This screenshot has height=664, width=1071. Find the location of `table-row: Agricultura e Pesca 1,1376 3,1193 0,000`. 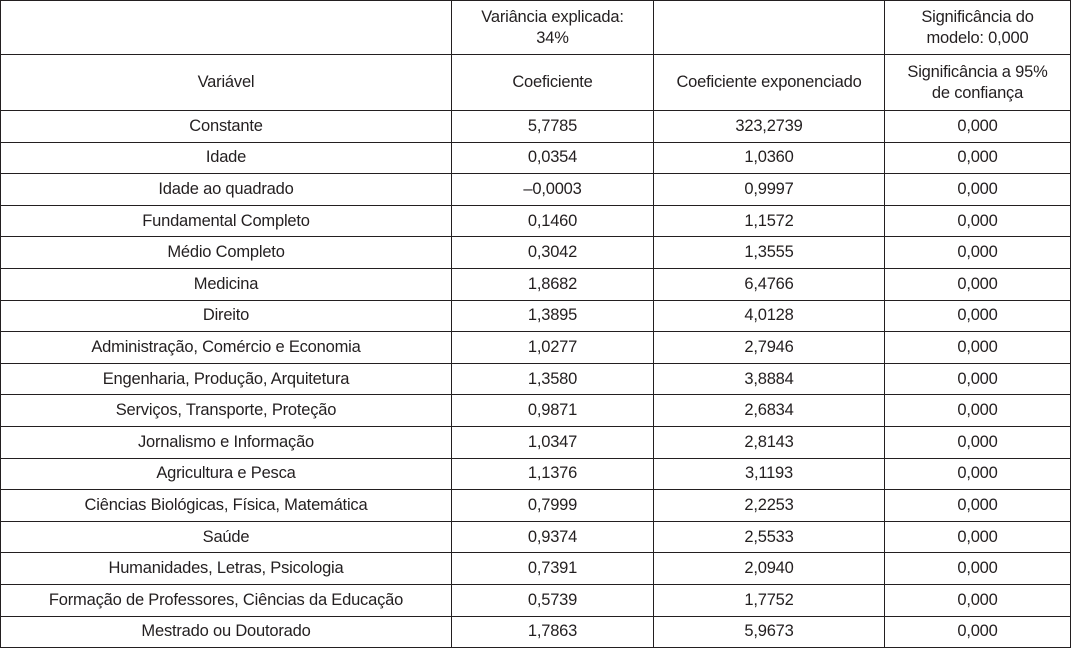

table-row: Agricultura e Pesca 1,1376 3,1193 0,000 is located at coordinates (535, 474).